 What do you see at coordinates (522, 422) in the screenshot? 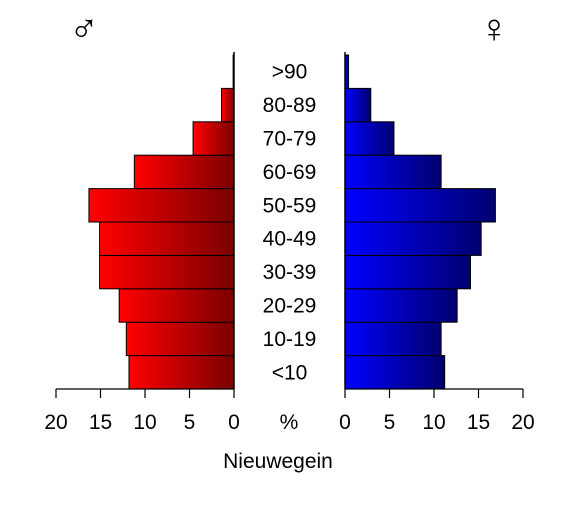
I see `female-axis-tick-label: 20` at bounding box center [522, 422].